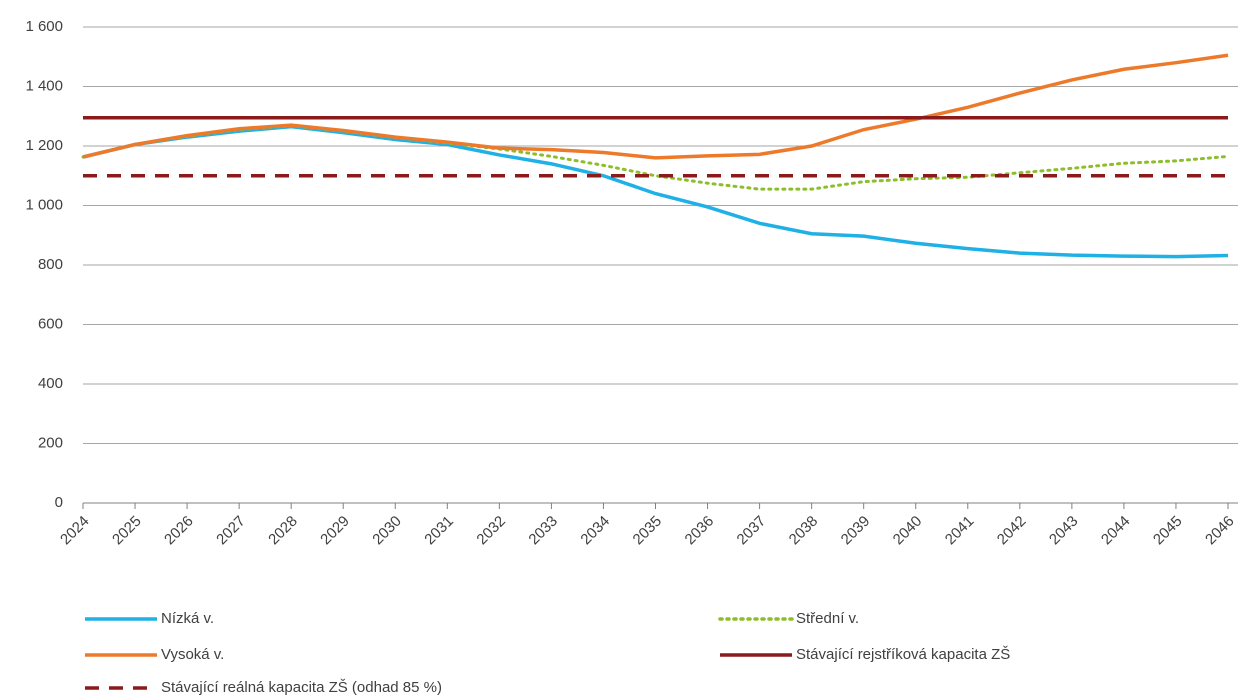 The width and height of the screenshot is (1242, 697). What do you see at coordinates (1012, 531) in the screenshot?
I see `x-tick-label: 2042` at bounding box center [1012, 531].